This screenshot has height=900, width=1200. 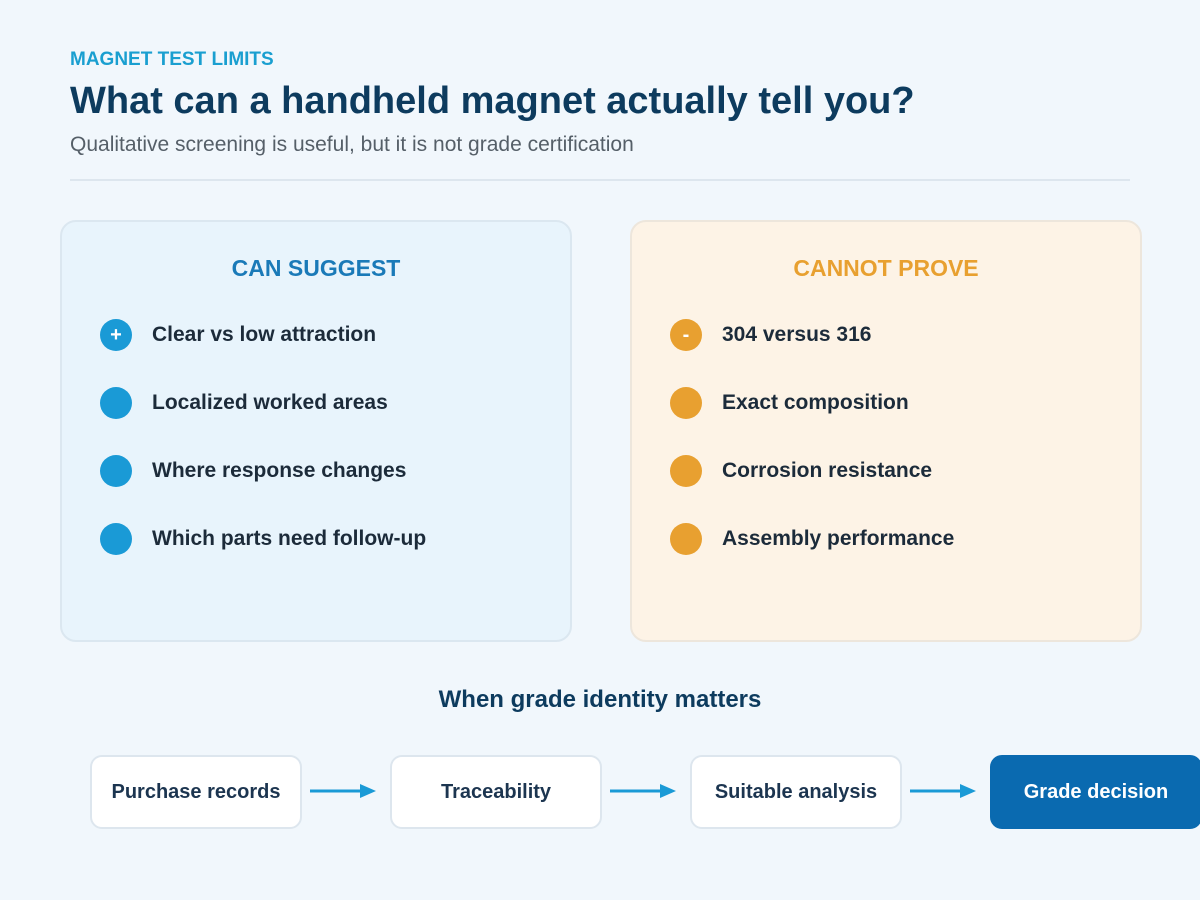 I want to click on list-item: Which parts need follow-up, so click(x=263, y=539).